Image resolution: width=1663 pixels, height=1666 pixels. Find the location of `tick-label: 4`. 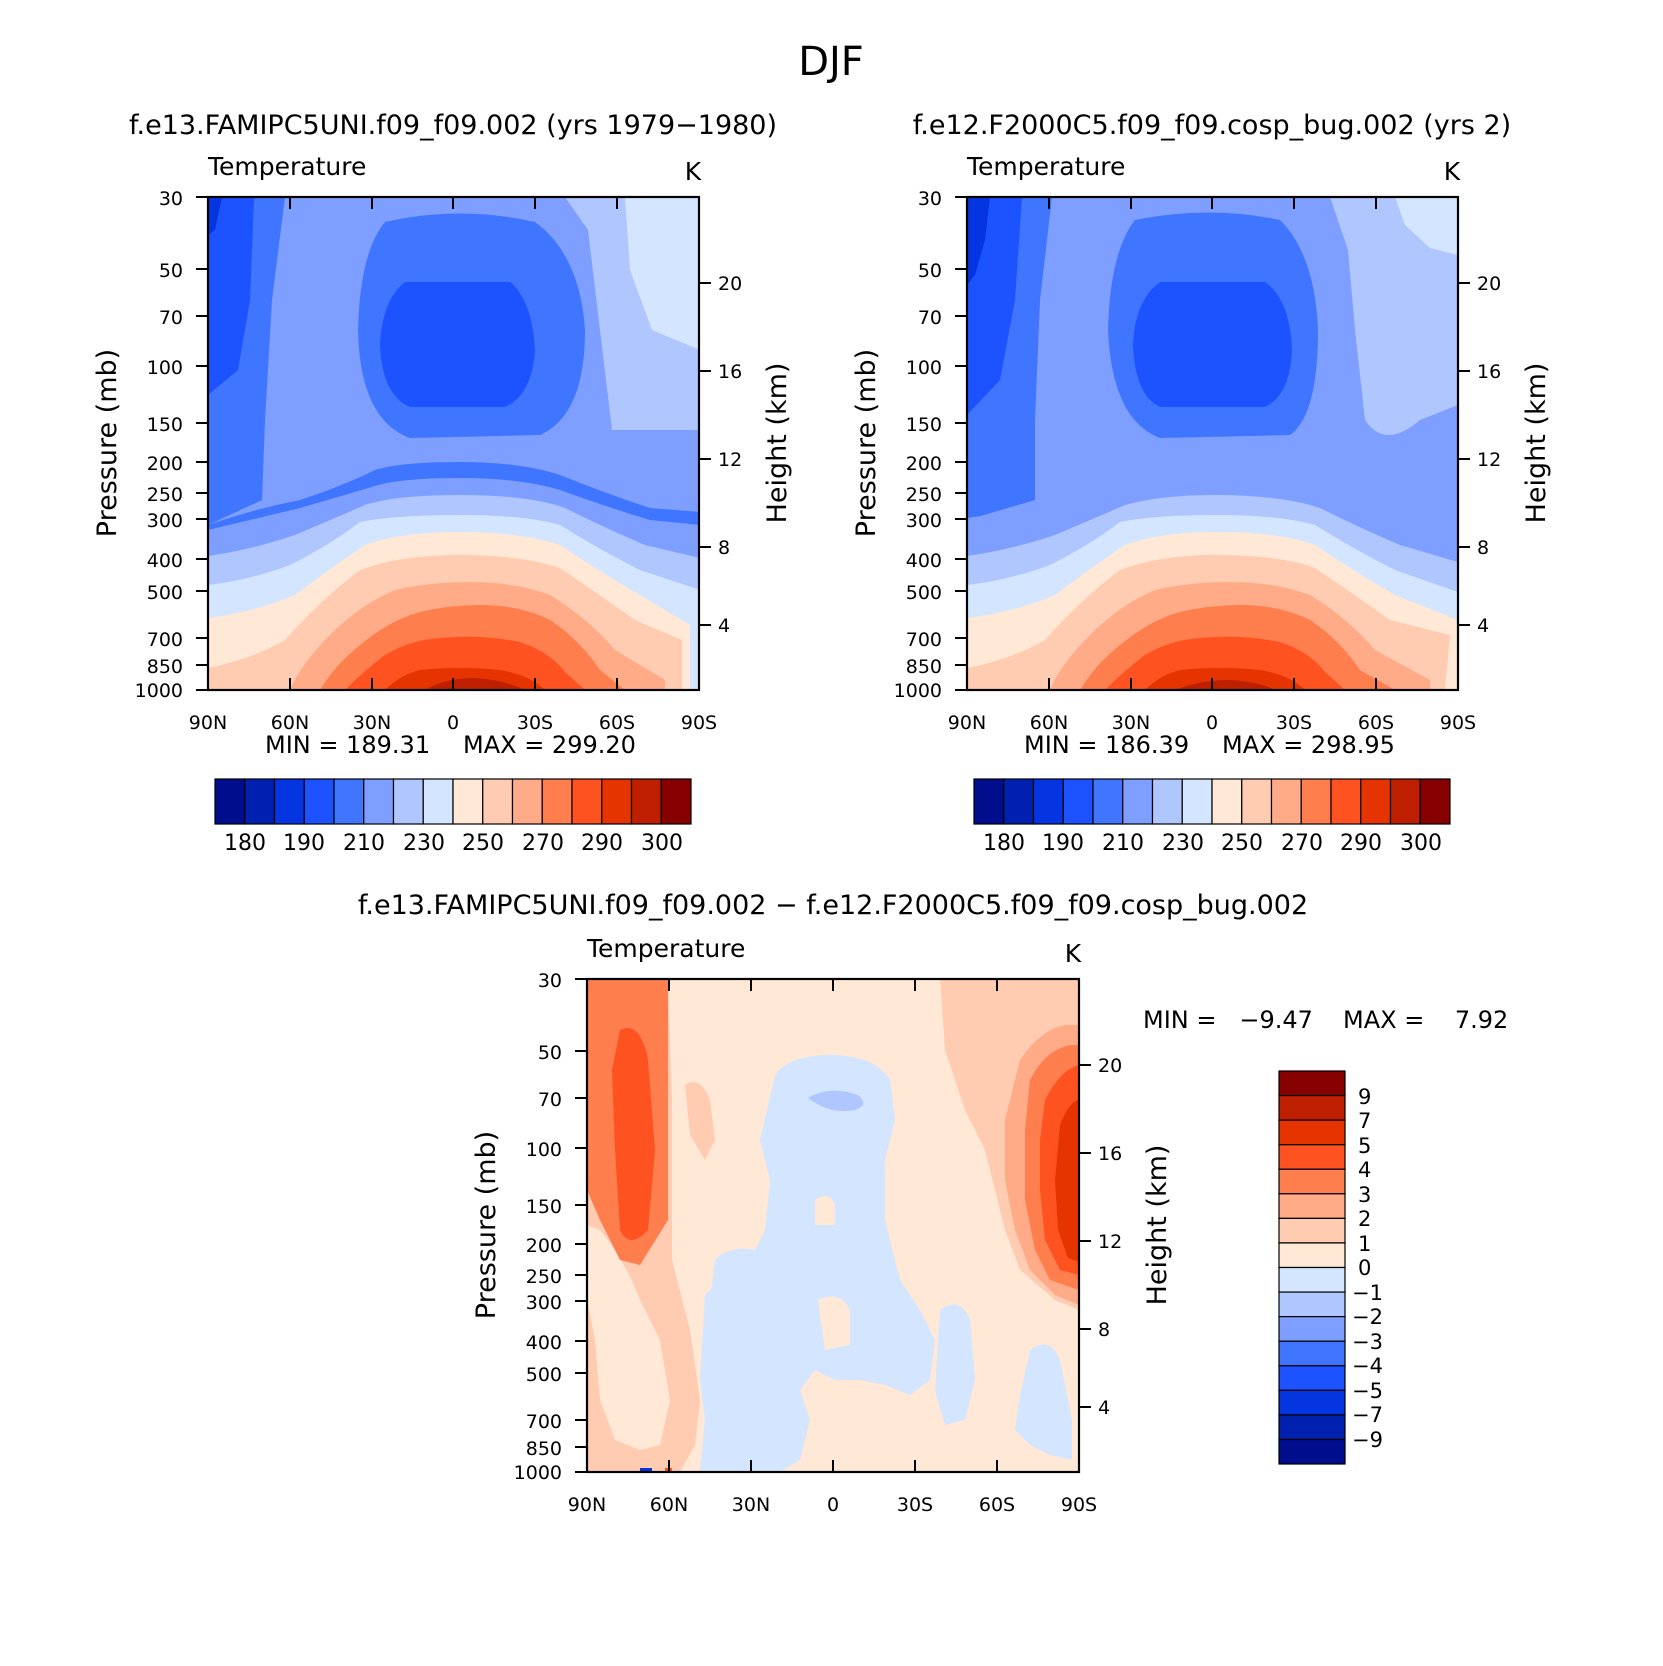

tick-label: 4 is located at coordinates (1483, 626).